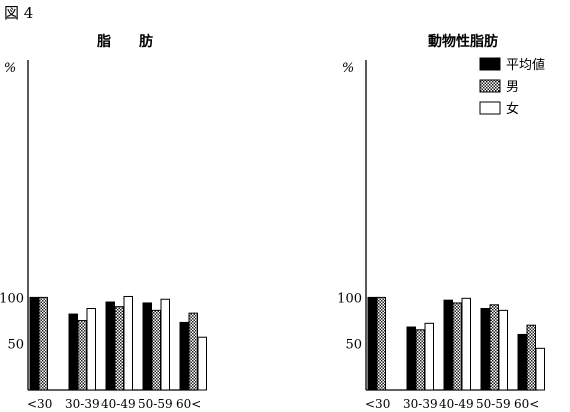 Image resolution: width=570 pixels, height=412 pixels. I want to click on legend-swatch-female, so click(490, 108).